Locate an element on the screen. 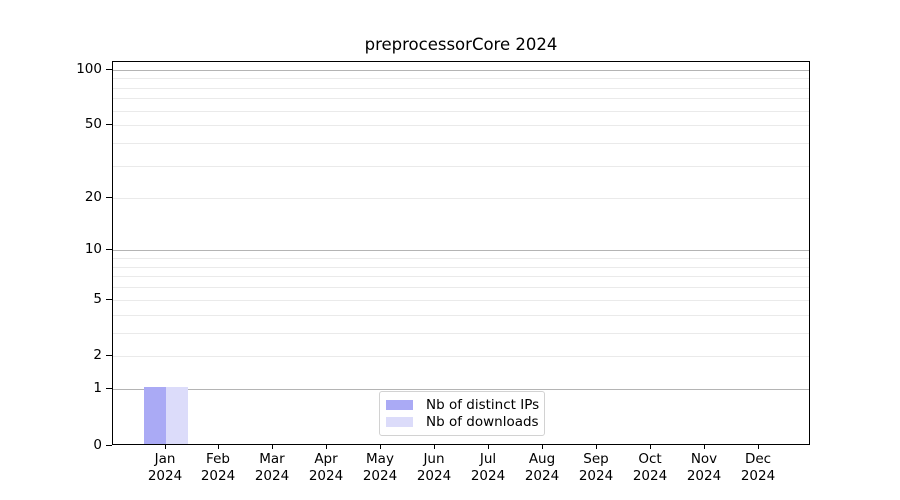 This screenshot has width=900, height=500. legend-item-distinct-ips: Nb of distinct IPs is located at coordinates (463, 405).